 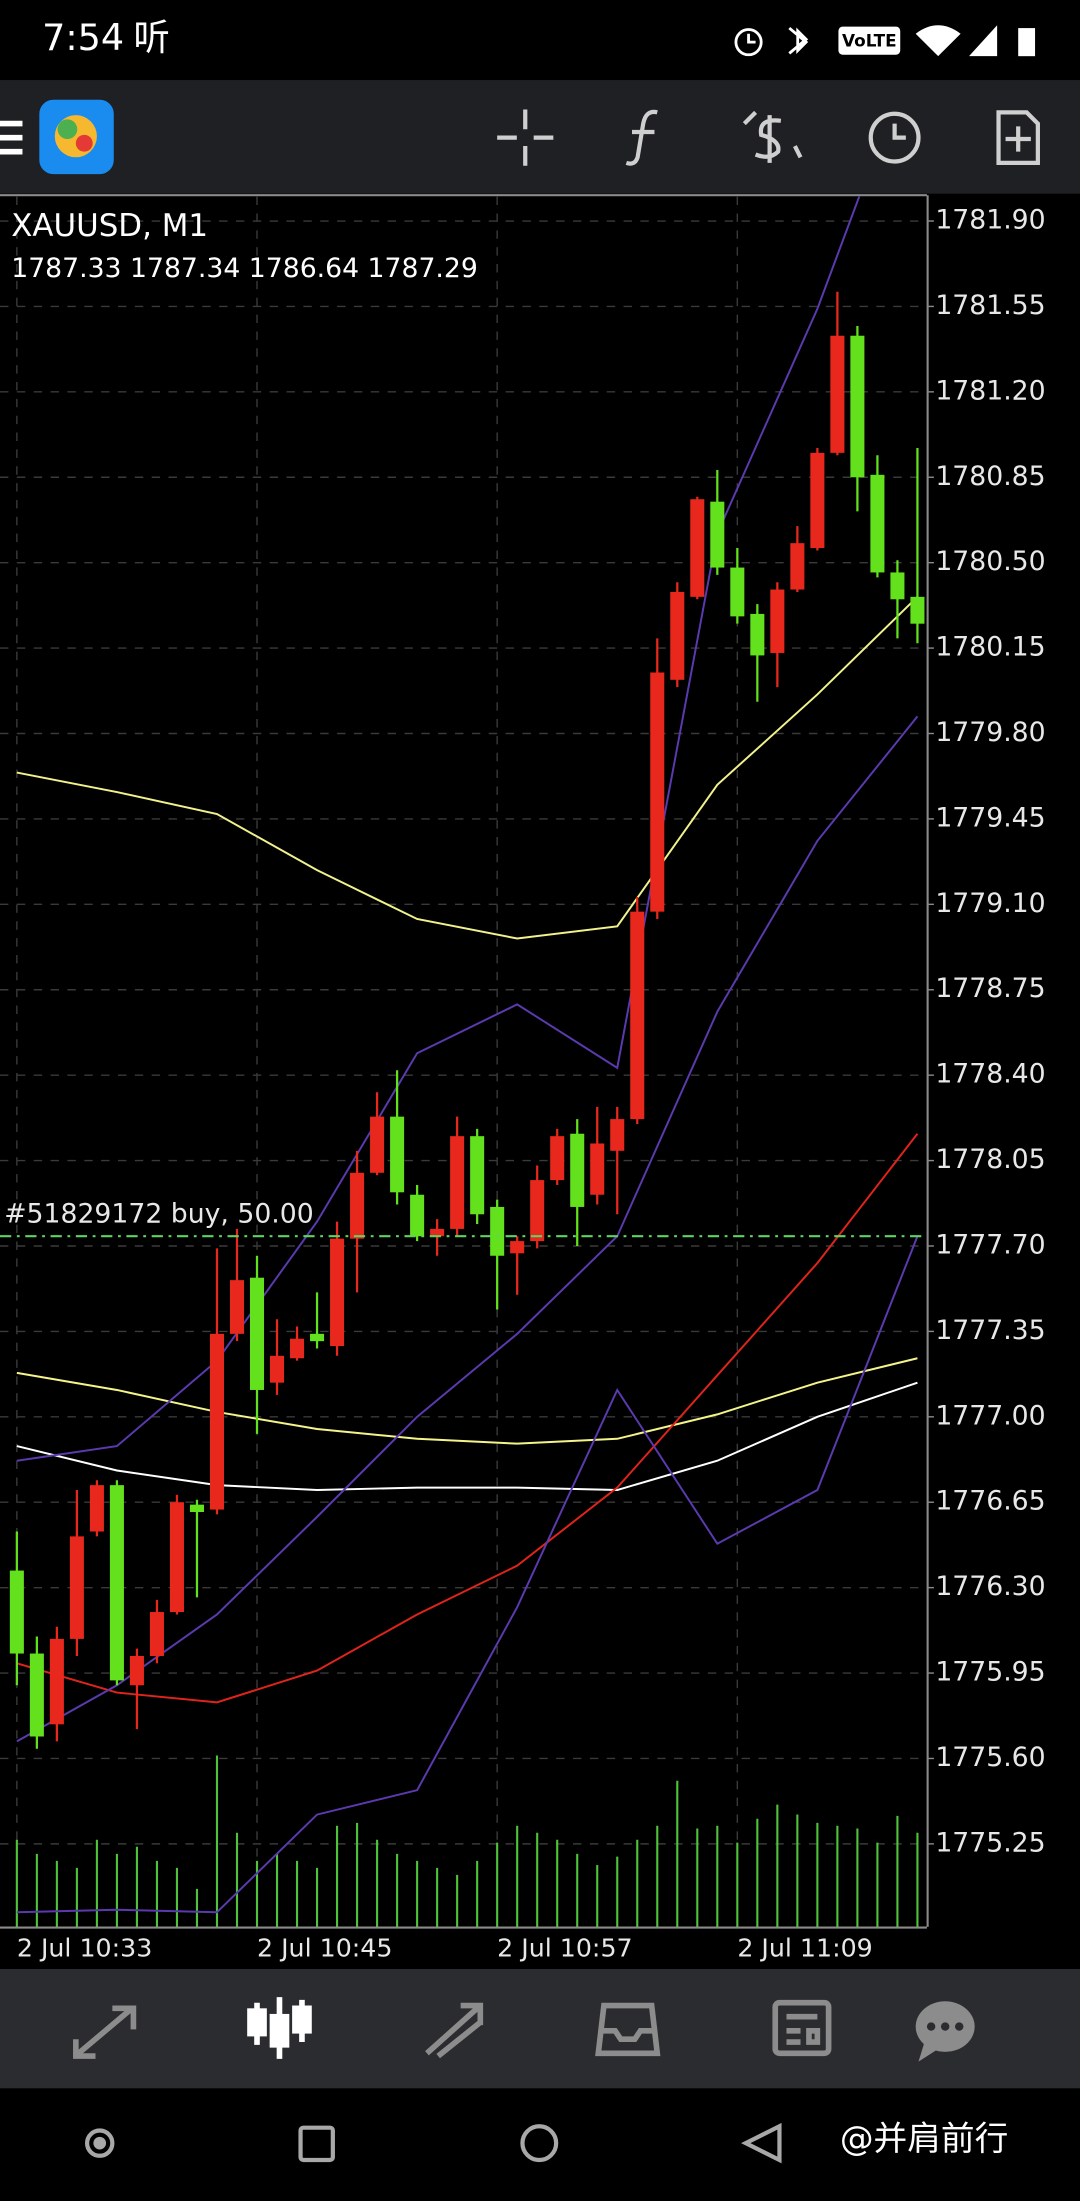 What do you see at coordinates (1018, 138) in the screenshot?
I see `new-order-tool` at bounding box center [1018, 138].